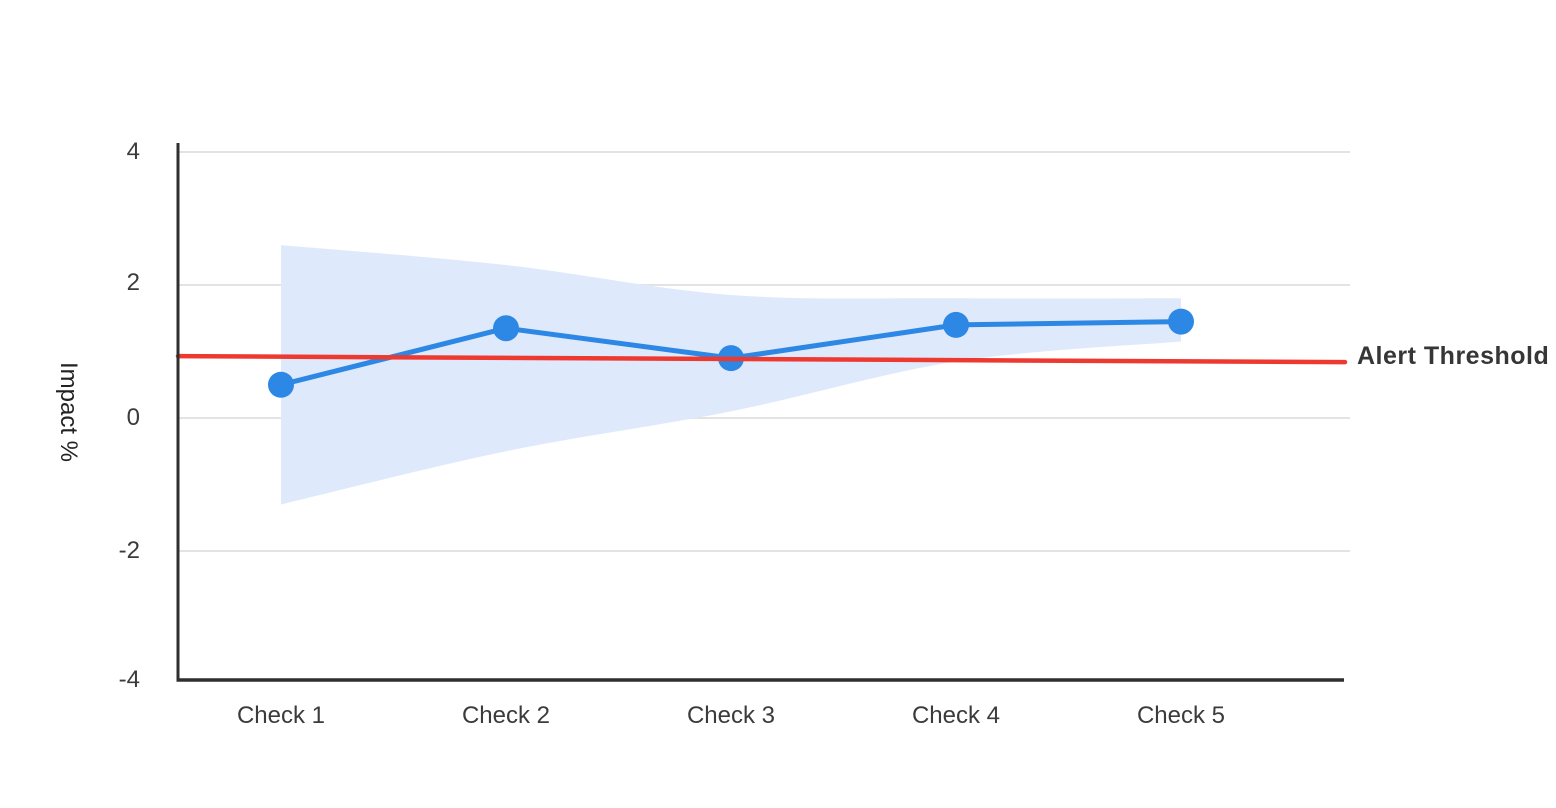  What do you see at coordinates (1181, 715) in the screenshot?
I see `xtick-label-check5: Check 5` at bounding box center [1181, 715].